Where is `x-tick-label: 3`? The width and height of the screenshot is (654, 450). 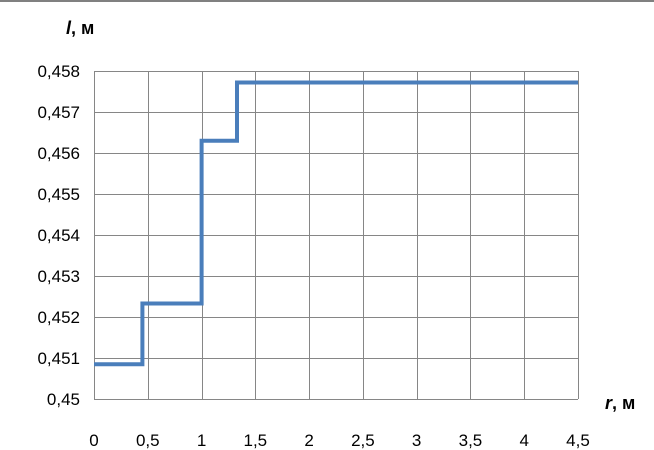 x-tick-label: 3 is located at coordinates (416, 440).